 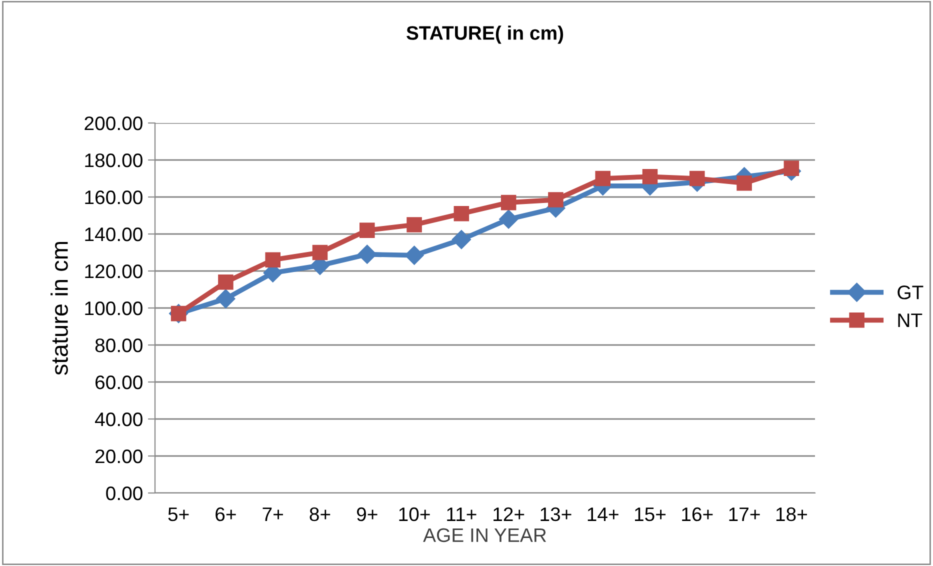 What do you see at coordinates (414, 514) in the screenshot?
I see `x-tick-label: 10+` at bounding box center [414, 514].